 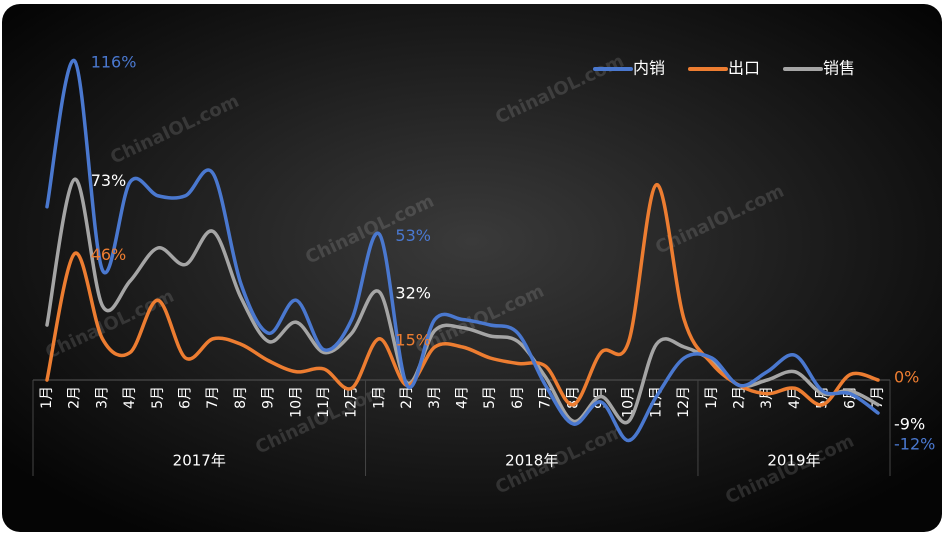 I want to click on x-tick-label: 9月, so click(x=269, y=397).